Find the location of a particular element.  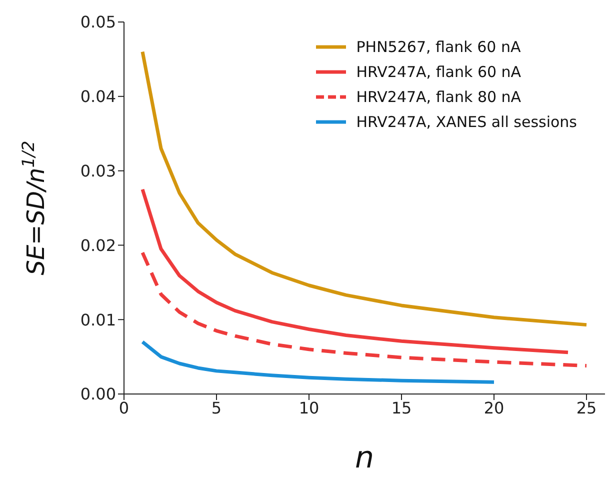

legend-label: HRV247A, flank 80 nA is located at coordinates (439, 97).